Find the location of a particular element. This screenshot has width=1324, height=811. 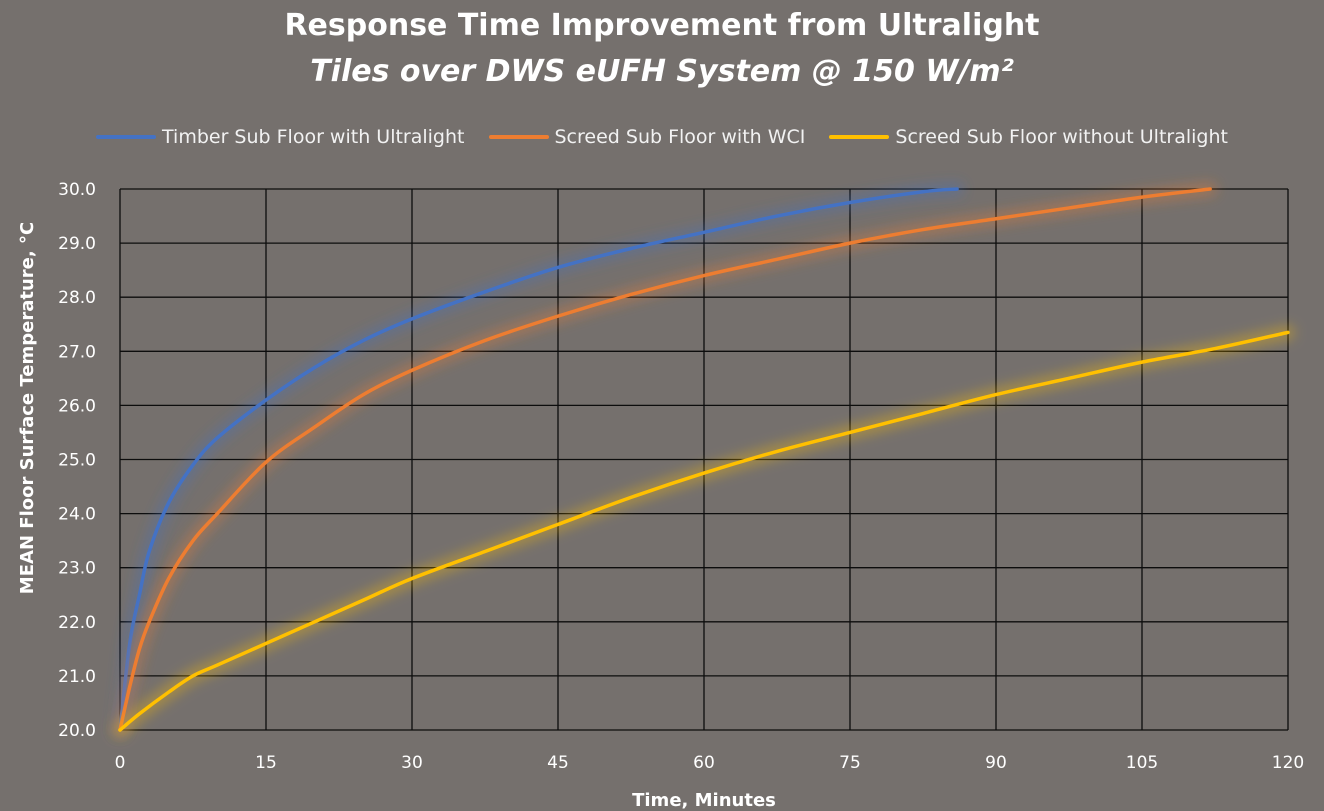

legend-label-timber: Timber Sub Floor with Ultralight is located at coordinates (313, 137).